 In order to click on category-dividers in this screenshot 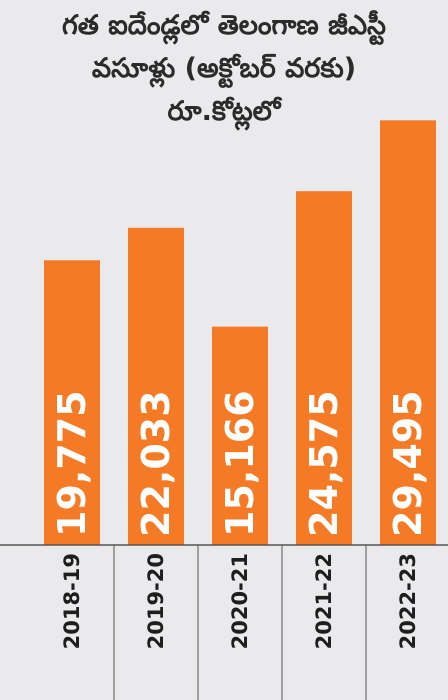, I will do `click(240, 622)`.